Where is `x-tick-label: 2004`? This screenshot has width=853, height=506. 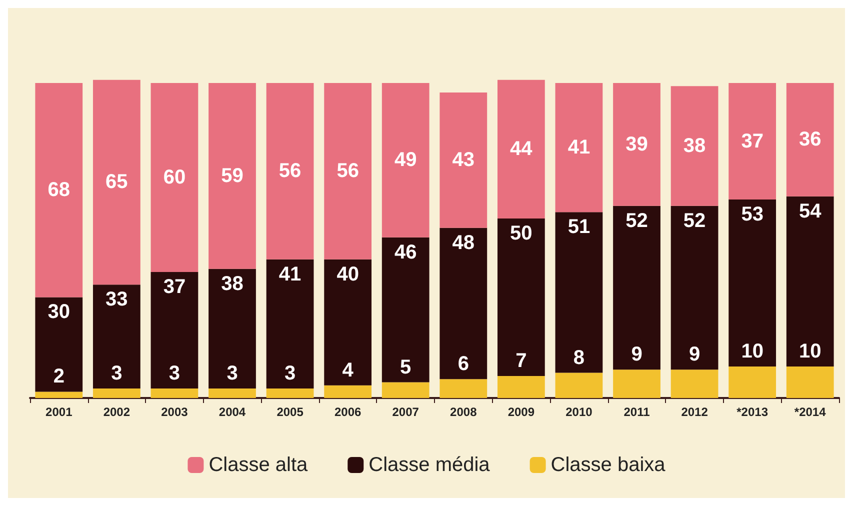 x-tick-label: 2004 is located at coordinates (232, 412).